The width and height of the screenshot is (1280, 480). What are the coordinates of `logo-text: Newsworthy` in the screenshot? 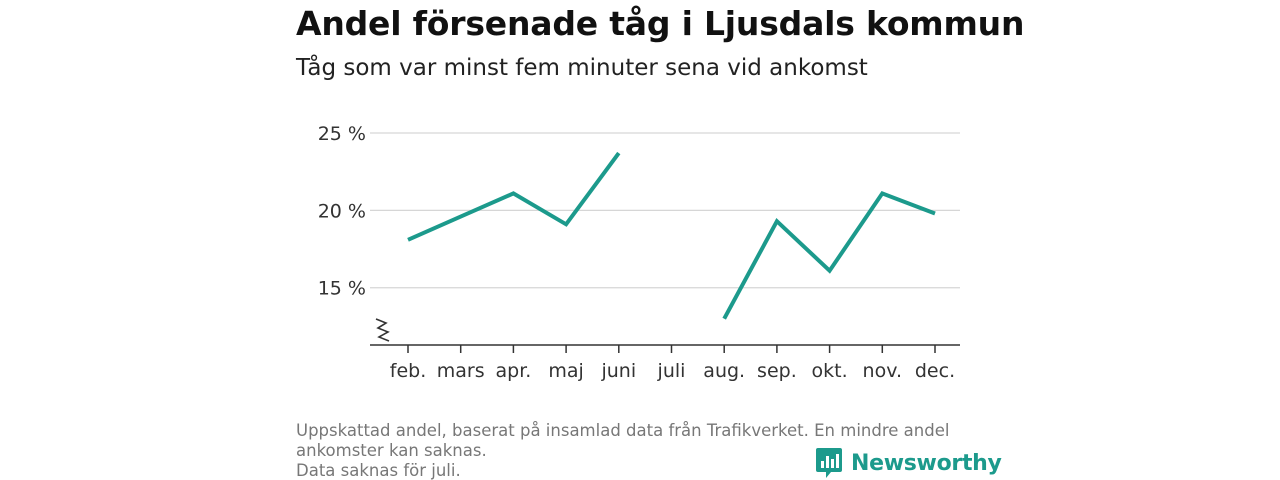 It's located at (926, 463).